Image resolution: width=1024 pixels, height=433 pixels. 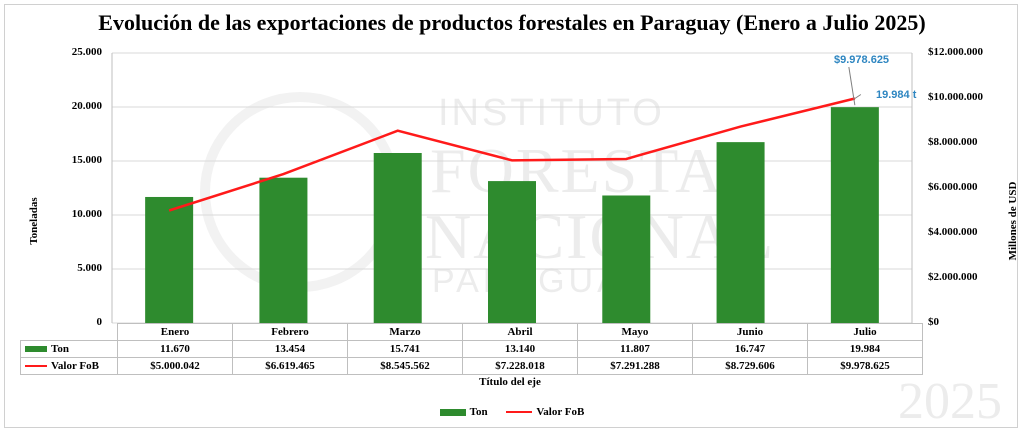 I want to click on fob-value: $7.228.018, so click(x=520, y=366).